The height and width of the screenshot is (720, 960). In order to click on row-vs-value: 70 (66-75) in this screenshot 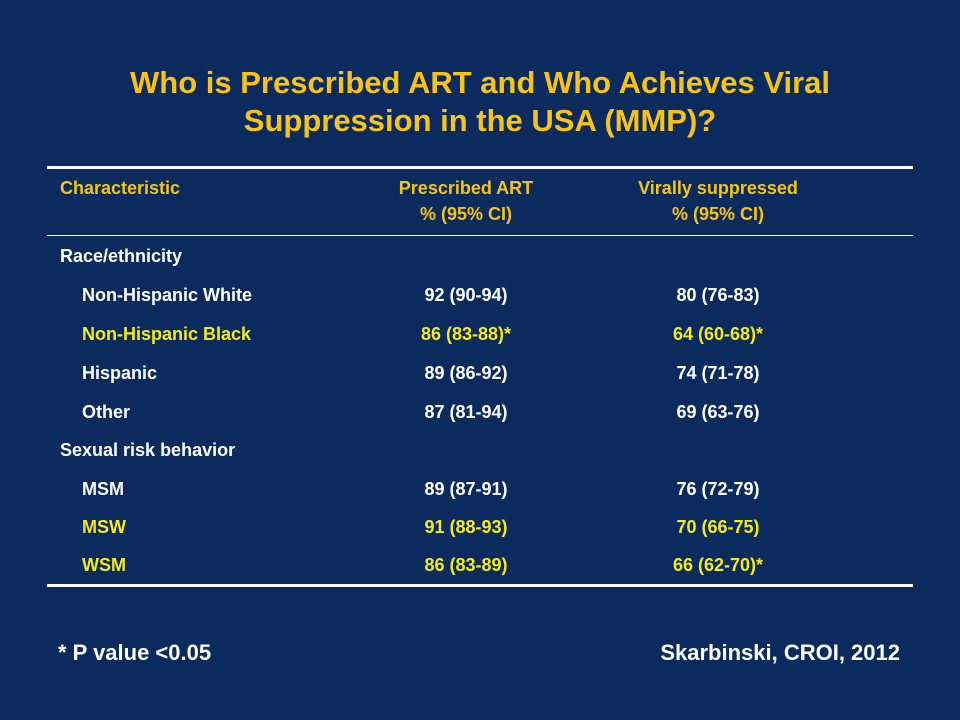, I will do `click(718, 527)`.